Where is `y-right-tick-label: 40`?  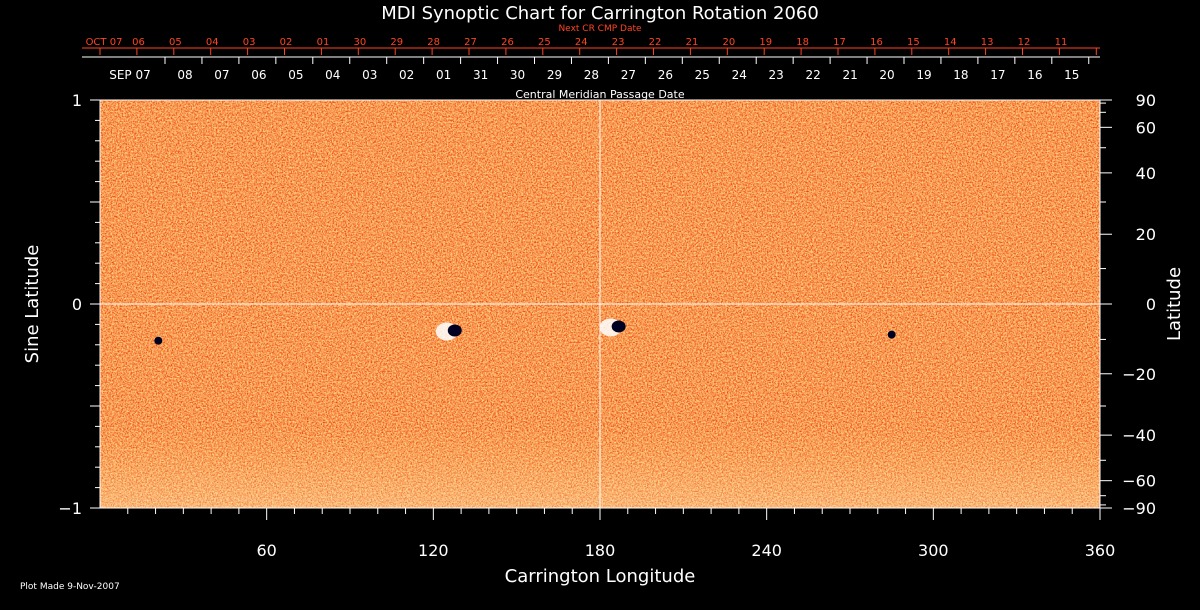
y-right-tick-label: 40 is located at coordinates (1146, 173).